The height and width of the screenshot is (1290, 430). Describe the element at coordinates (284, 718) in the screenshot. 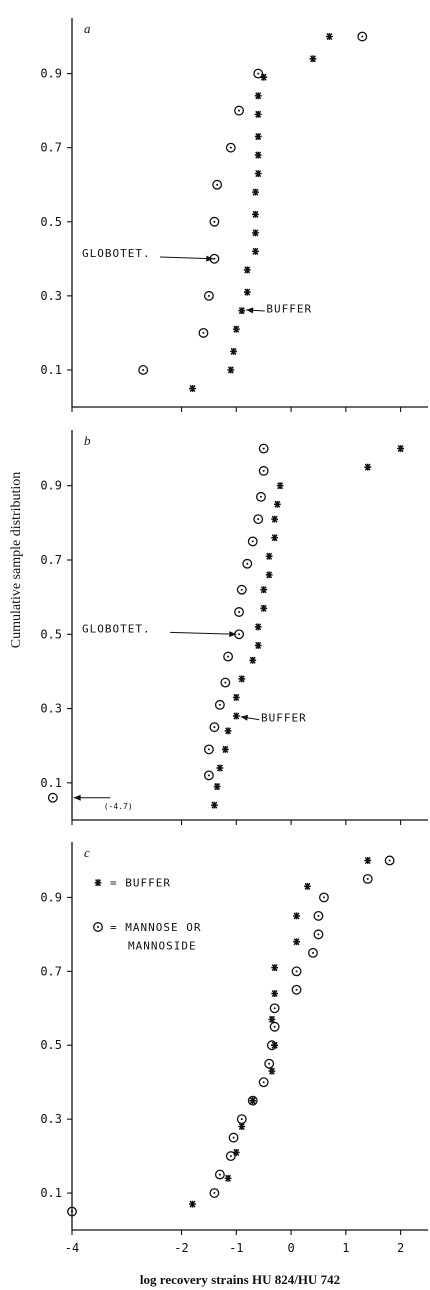

I see `annotation-buffer: BUFFER` at that location.